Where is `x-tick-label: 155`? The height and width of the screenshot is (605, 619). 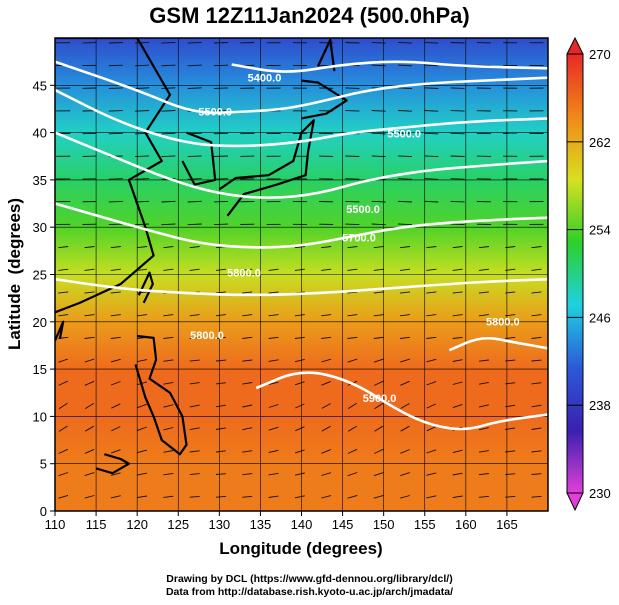
x-tick-label: 155 is located at coordinates (425, 524).